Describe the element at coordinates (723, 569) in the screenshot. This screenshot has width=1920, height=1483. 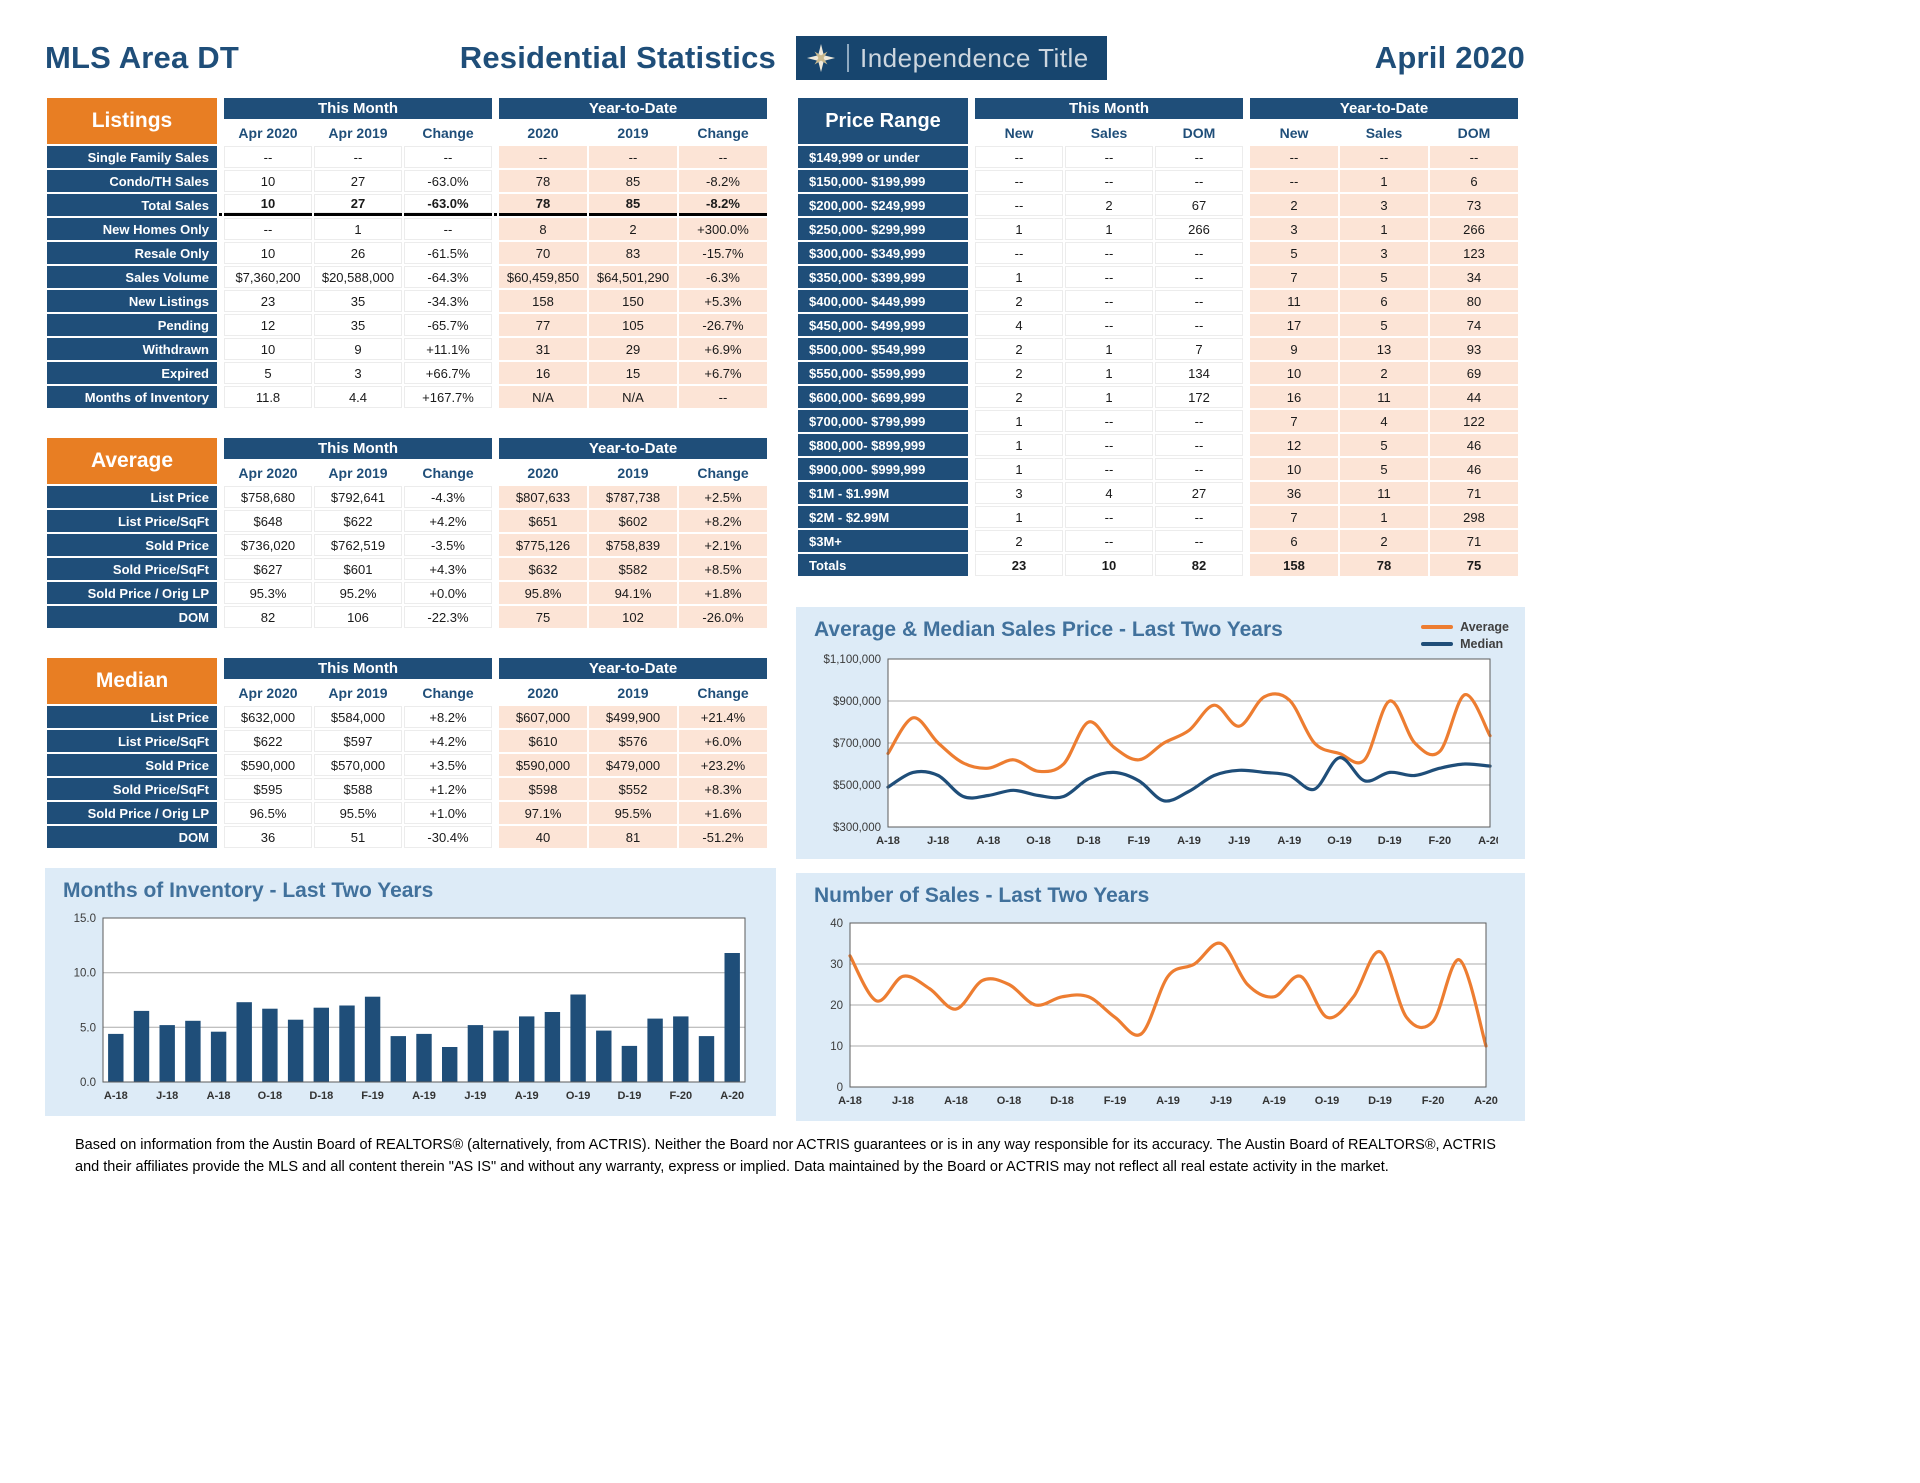
I see `table-cell: +8.5%` at that location.